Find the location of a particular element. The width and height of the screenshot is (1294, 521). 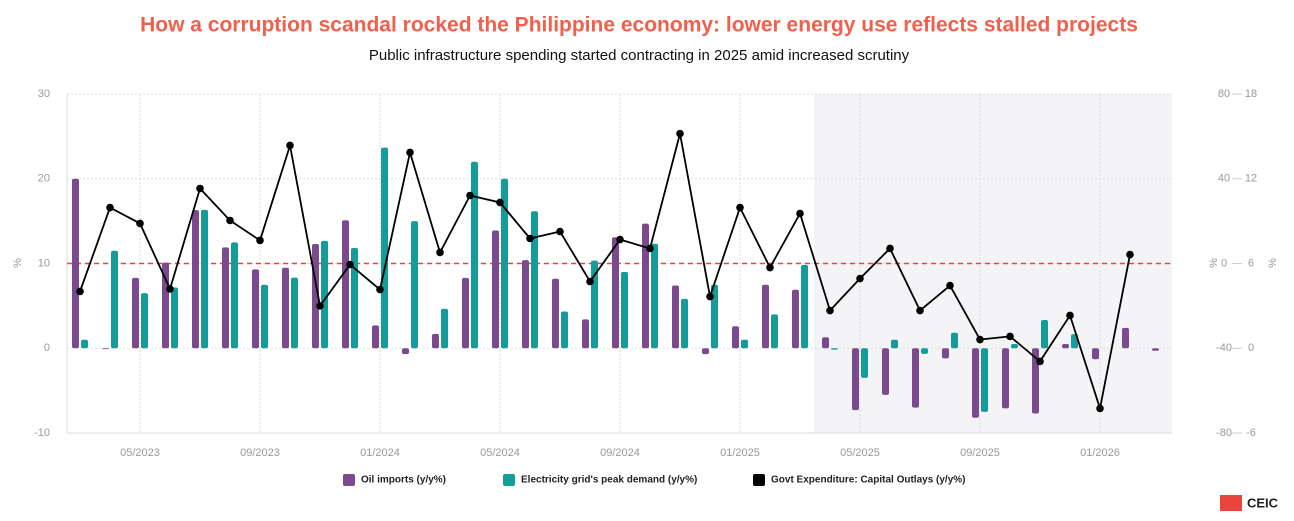

x-tick-label: 01/2026 is located at coordinates (1100, 453).